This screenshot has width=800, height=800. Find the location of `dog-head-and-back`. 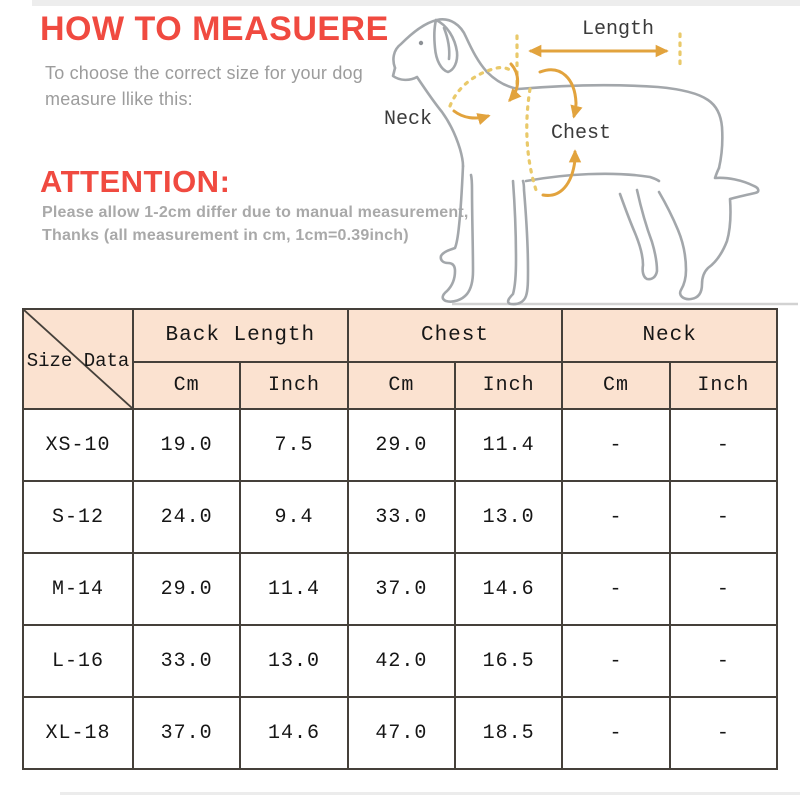

dog-head-and-back is located at coordinates (558, 94).